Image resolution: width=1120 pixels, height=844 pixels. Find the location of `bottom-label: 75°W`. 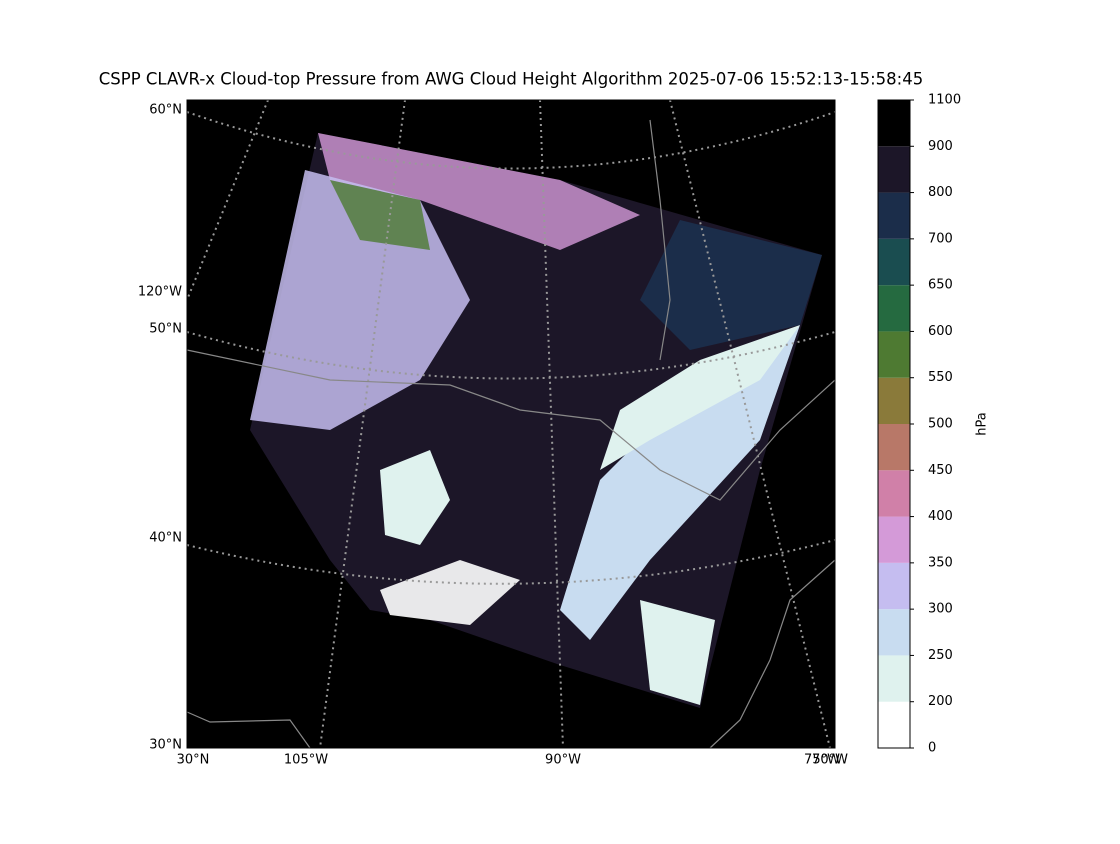

bottom-label: 75°W is located at coordinates (822, 760).